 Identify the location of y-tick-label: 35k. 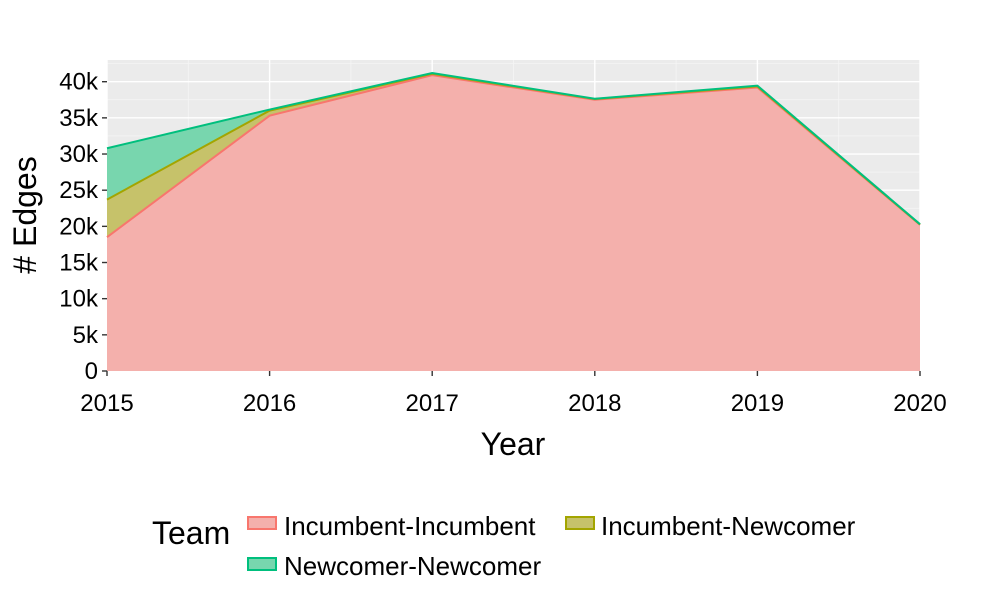
(79, 118).